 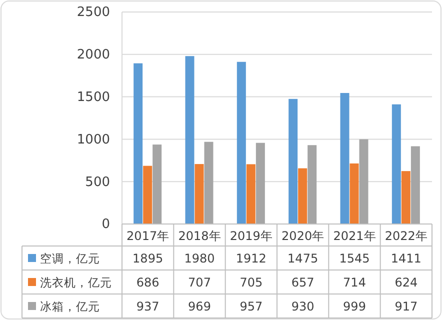 What do you see at coordinates (406, 307) in the screenshot?
I see `data-label: 917` at bounding box center [406, 307].